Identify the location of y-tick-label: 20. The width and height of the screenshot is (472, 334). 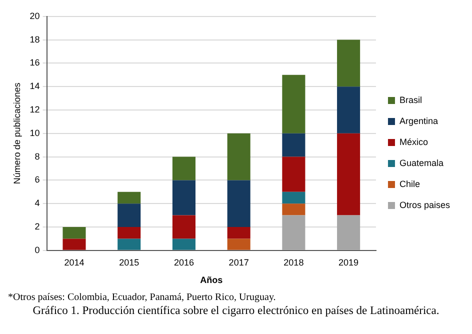
(35, 15).